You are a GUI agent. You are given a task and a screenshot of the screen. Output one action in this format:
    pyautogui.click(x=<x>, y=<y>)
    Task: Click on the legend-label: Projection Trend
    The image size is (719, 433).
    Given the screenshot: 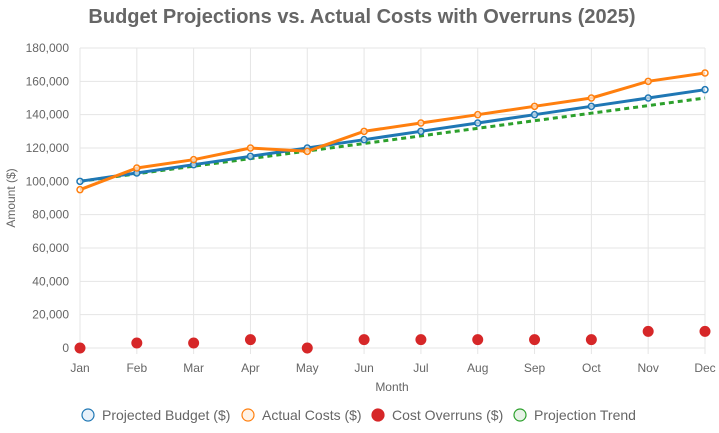 What is the action you would take?
    pyautogui.click(x=585, y=415)
    